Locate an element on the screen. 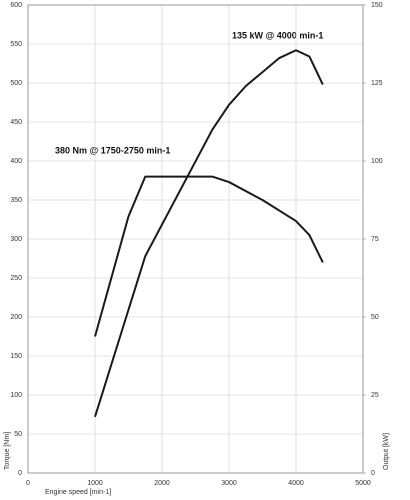 This screenshot has height=500, width=410. y-tick-label: 400 is located at coordinates (16, 161).